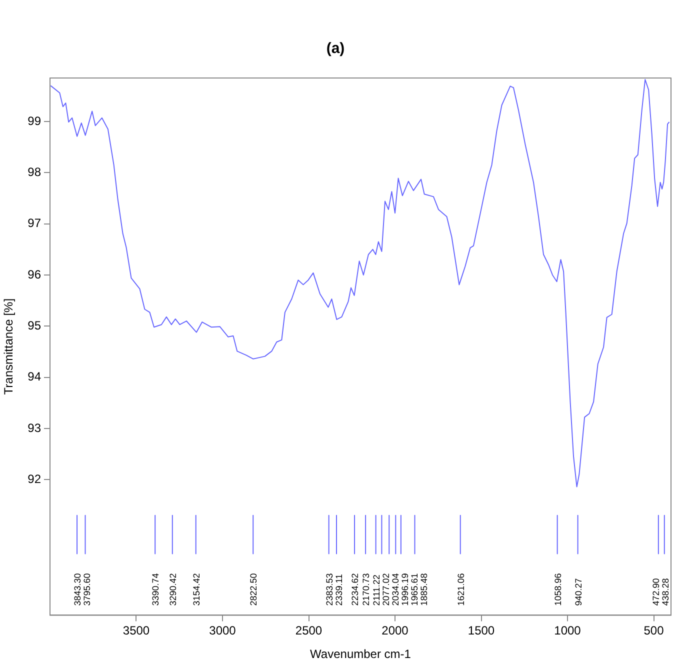 Image resolution: width=673 pixels, height=666 pixels. I want to click on y-tick-label: 99, so click(35, 121).